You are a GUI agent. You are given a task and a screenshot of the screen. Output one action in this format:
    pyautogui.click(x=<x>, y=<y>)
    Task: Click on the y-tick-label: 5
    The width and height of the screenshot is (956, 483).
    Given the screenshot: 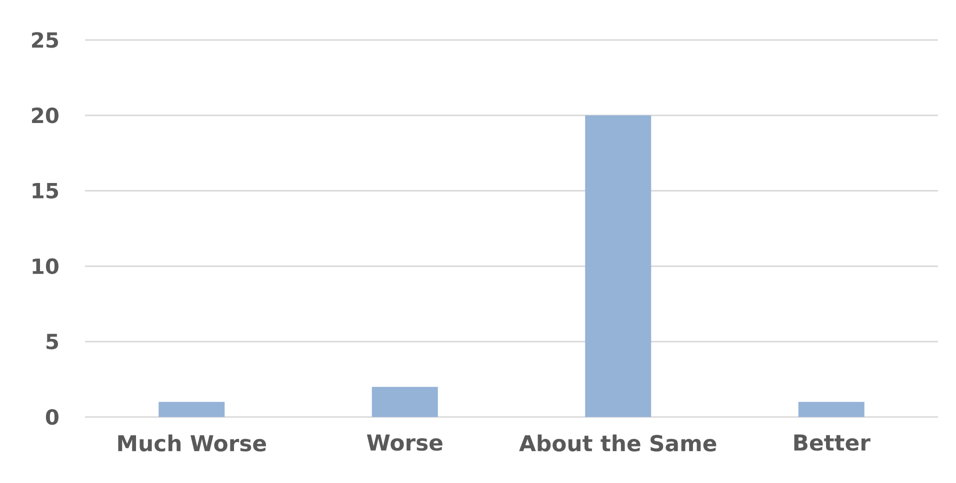 What is the action you would take?
    pyautogui.click(x=52, y=342)
    